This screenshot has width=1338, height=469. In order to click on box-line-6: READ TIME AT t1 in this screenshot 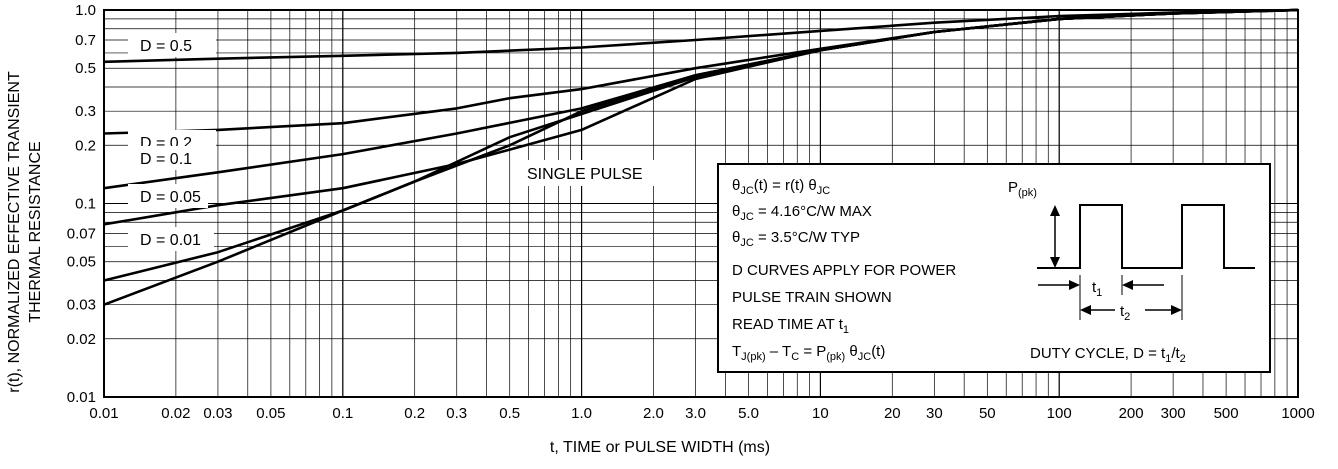, I will do `click(790, 326)`.